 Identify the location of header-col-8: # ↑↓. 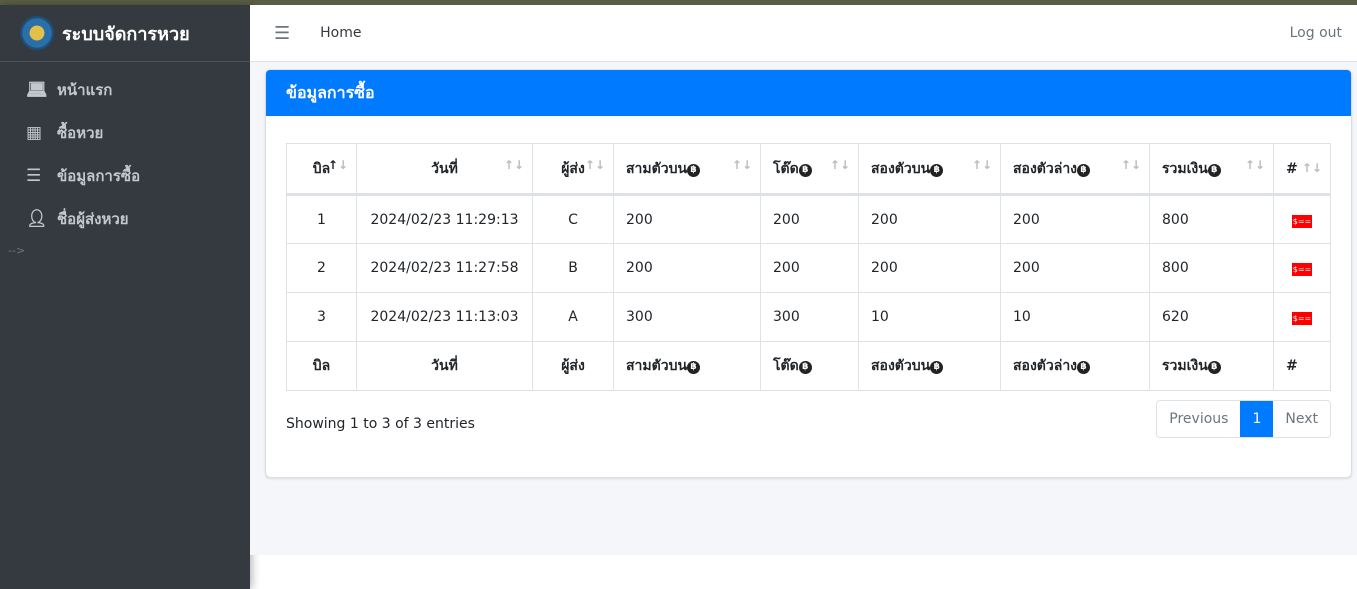
(1302, 169).